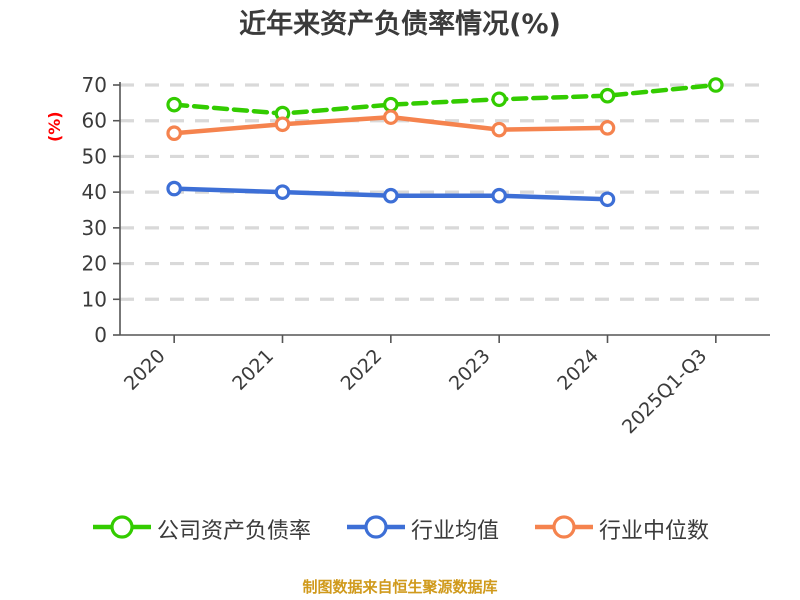 This screenshot has width=800, height=600. Describe the element at coordinates (233, 531) in the screenshot. I see `legend-label: 公司资产负债率` at that location.